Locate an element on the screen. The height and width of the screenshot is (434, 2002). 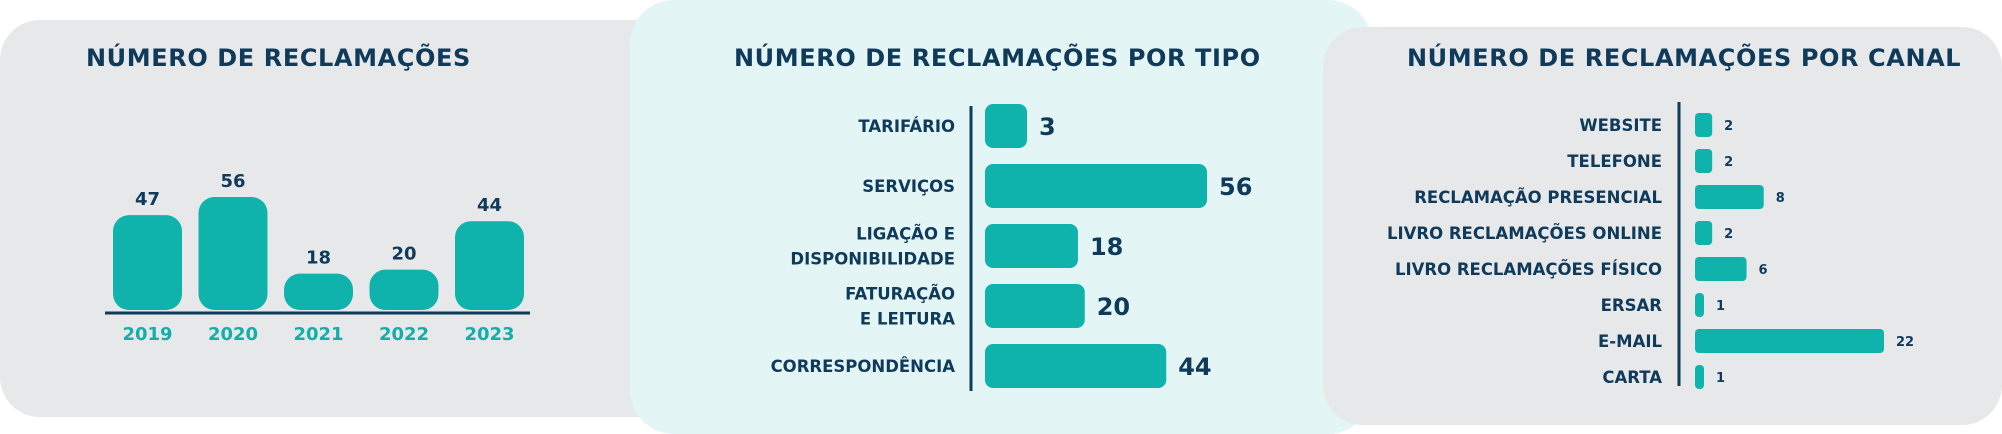
year-value-label: 20 is located at coordinates (403, 254).